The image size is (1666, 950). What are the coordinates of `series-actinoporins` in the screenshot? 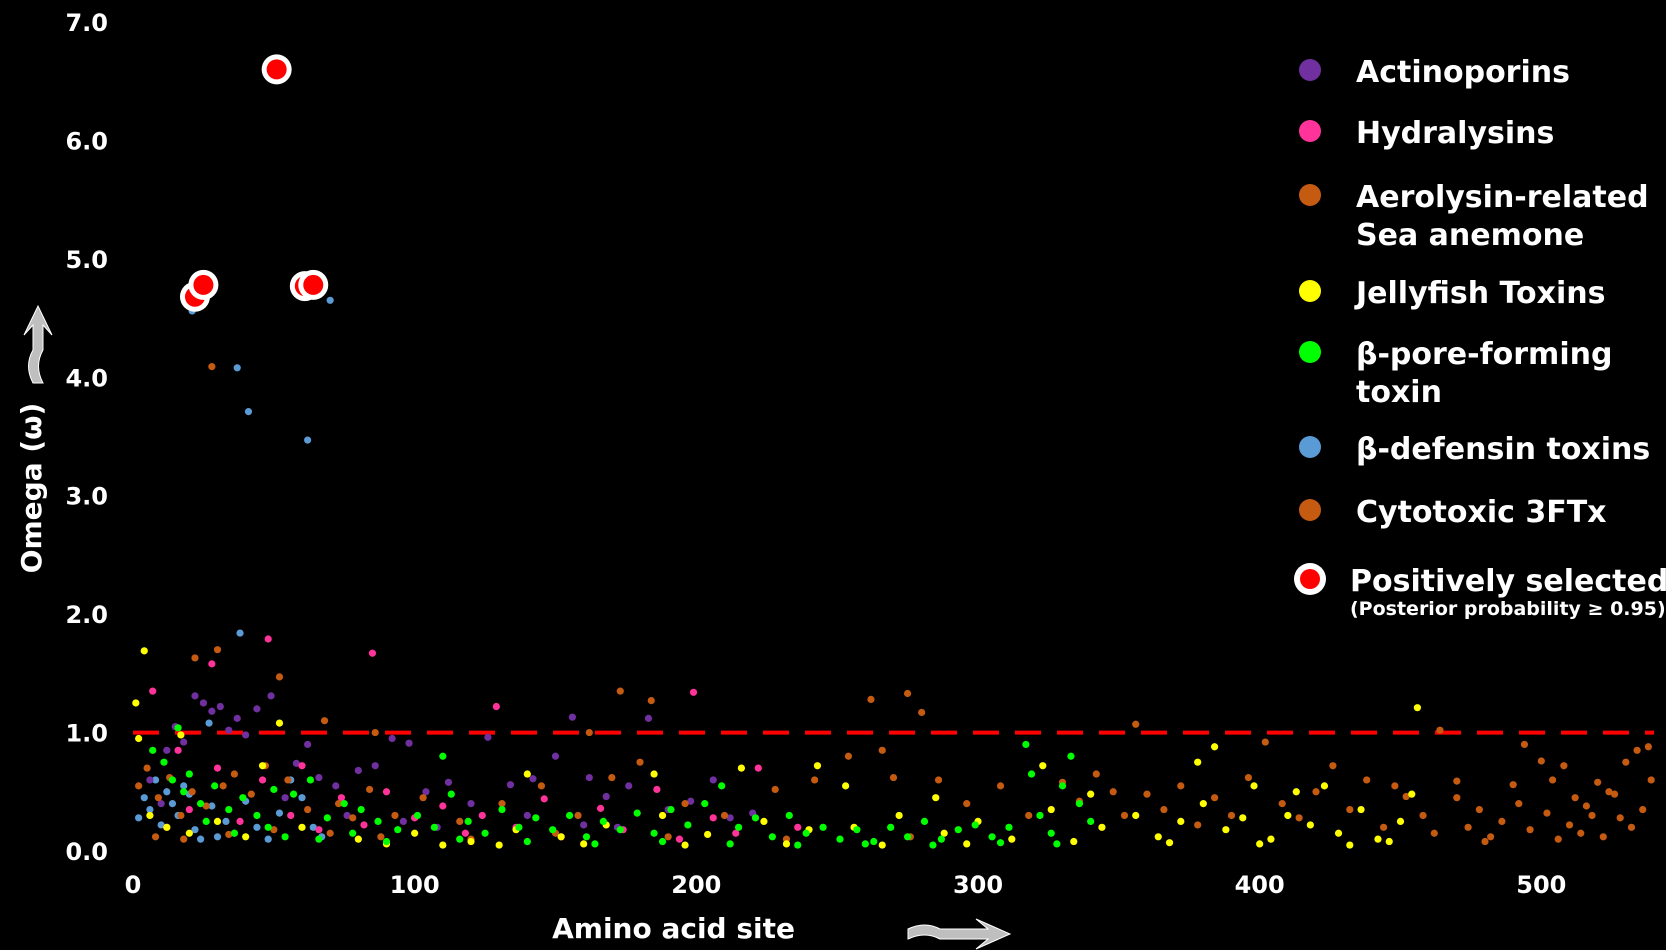 It's located at (451, 761).